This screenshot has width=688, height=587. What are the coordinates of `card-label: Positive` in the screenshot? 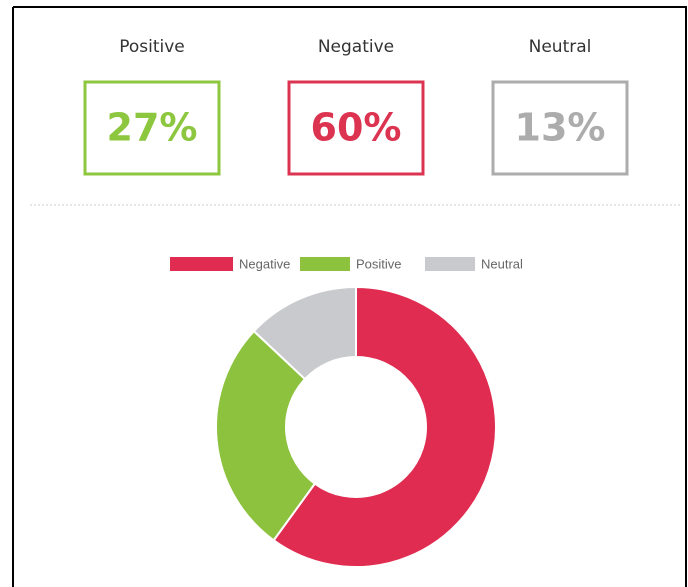 It's located at (152, 47).